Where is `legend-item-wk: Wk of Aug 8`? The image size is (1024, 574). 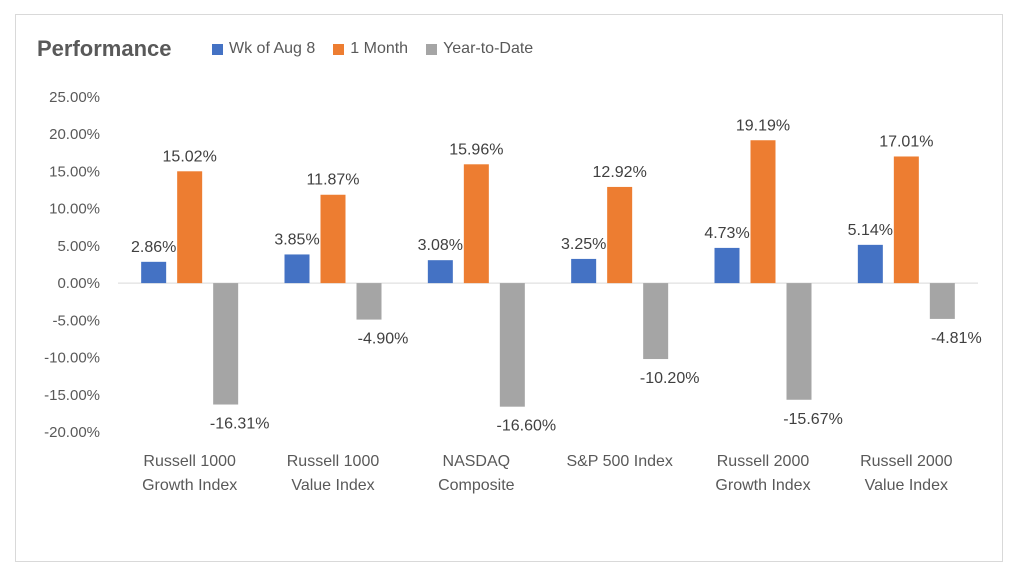 legend-item-wk: Wk of Aug 8 is located at coordinates (263, 49).